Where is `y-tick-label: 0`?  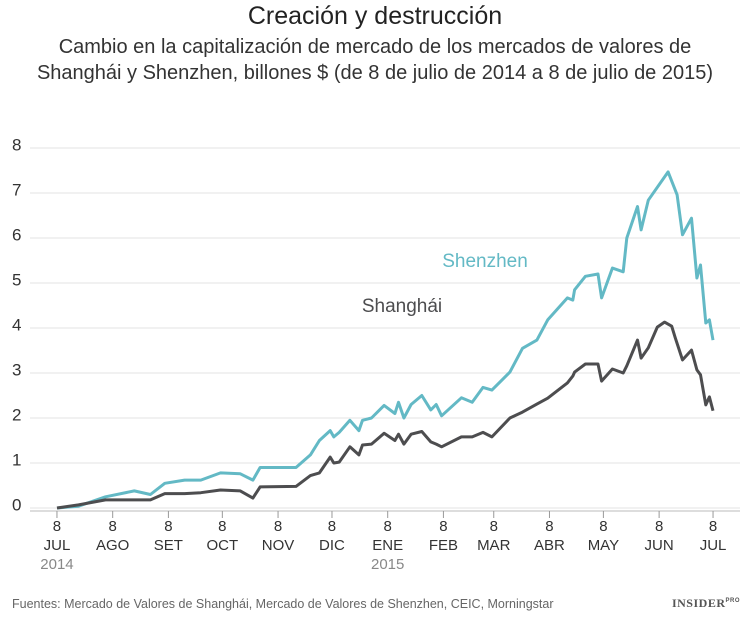 y-tick-label: 0 is located at coordinates (16, 504).